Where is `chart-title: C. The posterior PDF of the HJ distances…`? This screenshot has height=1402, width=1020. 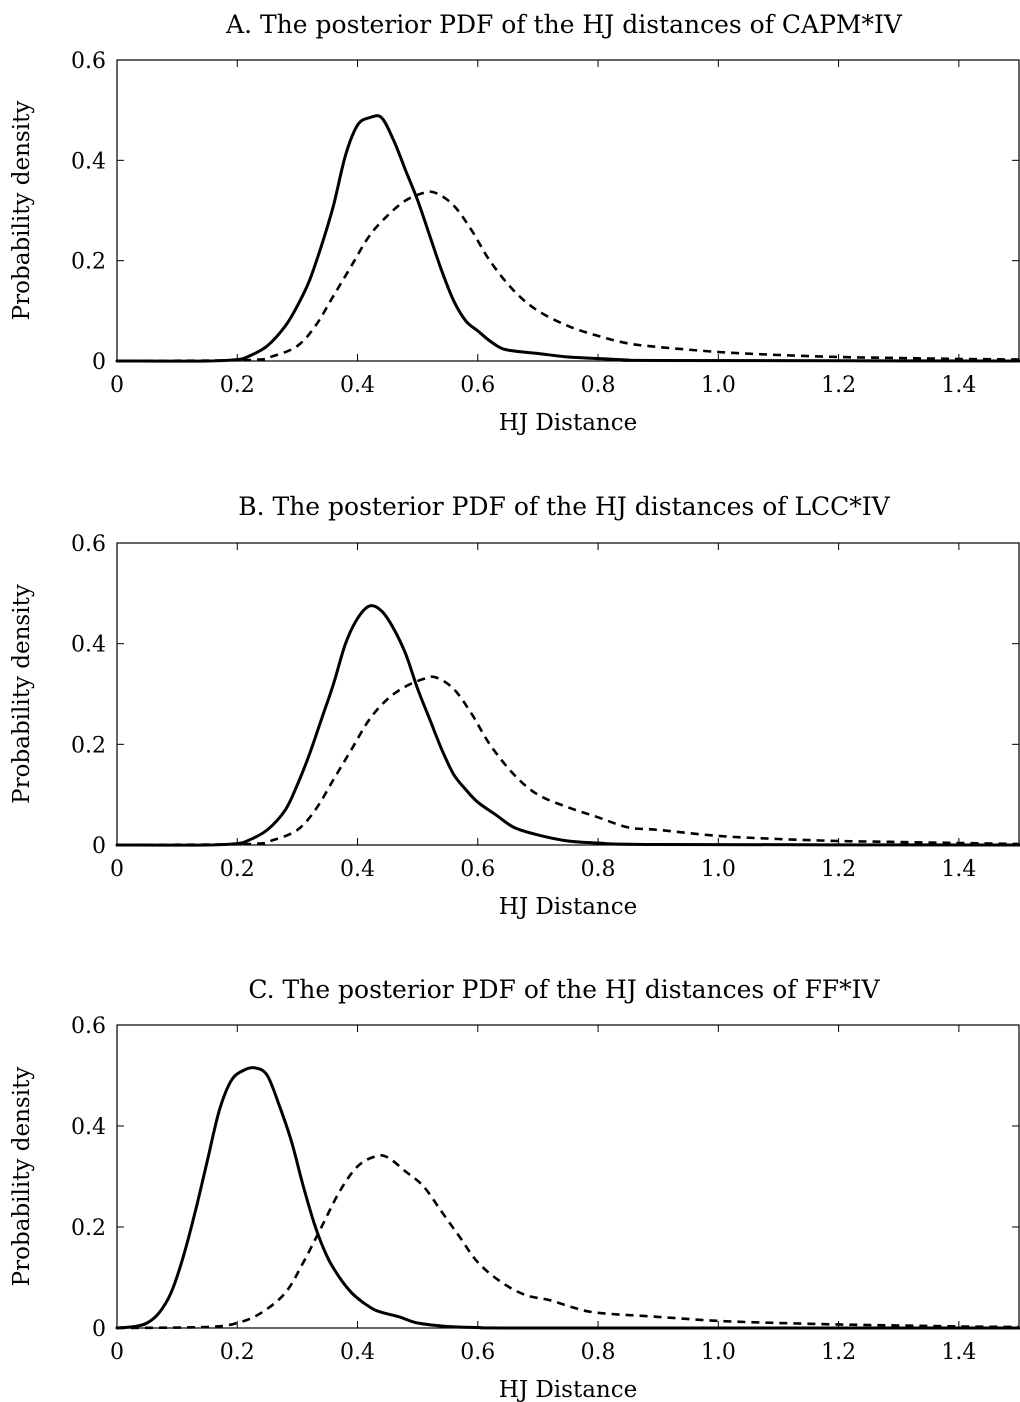
chart-title: C. The posterior PDF of the HJ distances… is located at coordinates (564, 989).